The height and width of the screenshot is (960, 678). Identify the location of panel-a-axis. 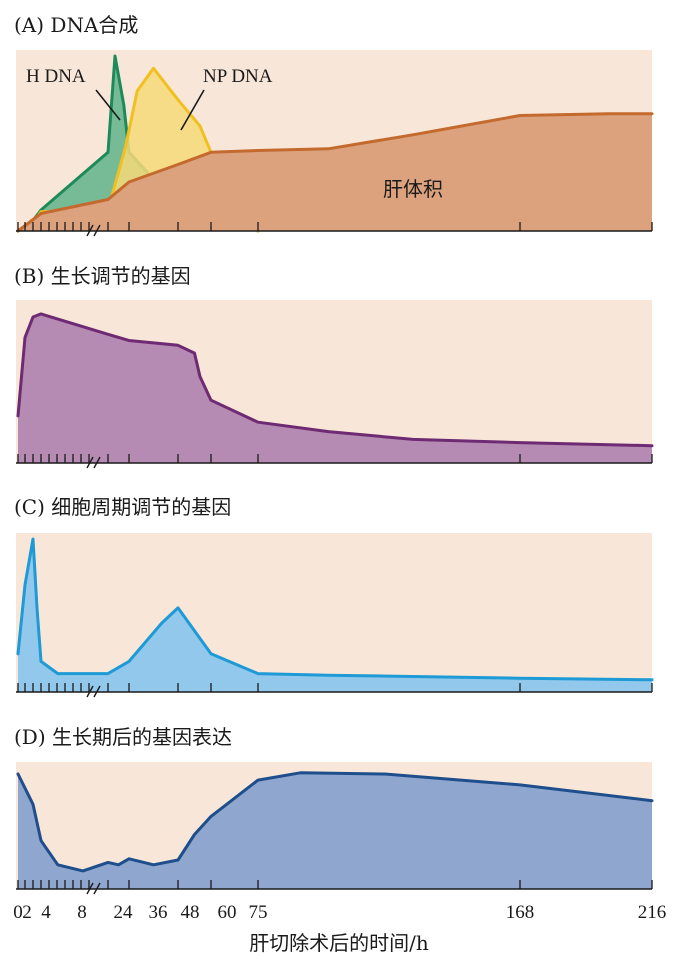
(334, 229).